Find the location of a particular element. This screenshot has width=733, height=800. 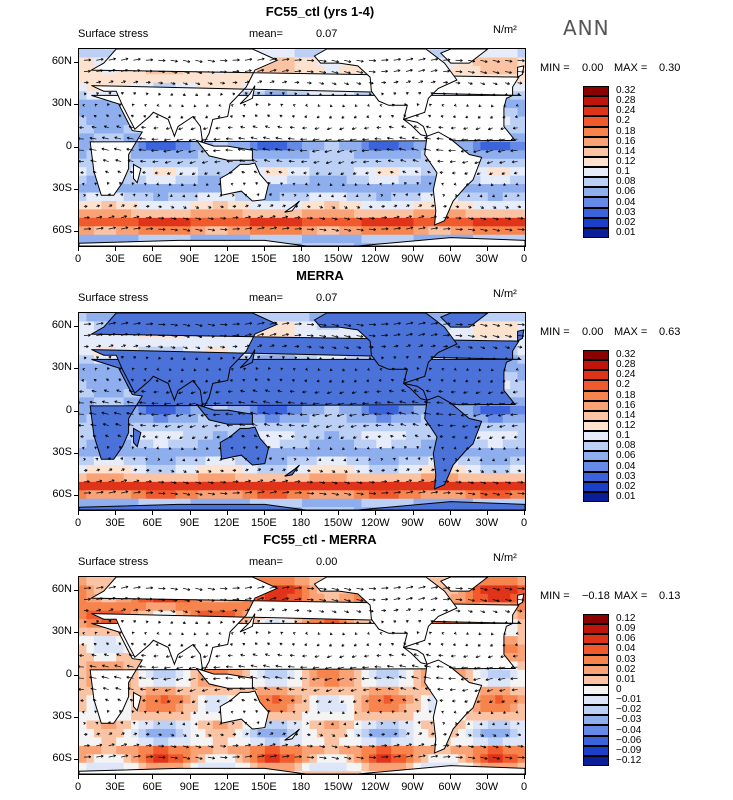

land-outline is located at coordinates (302, 505).